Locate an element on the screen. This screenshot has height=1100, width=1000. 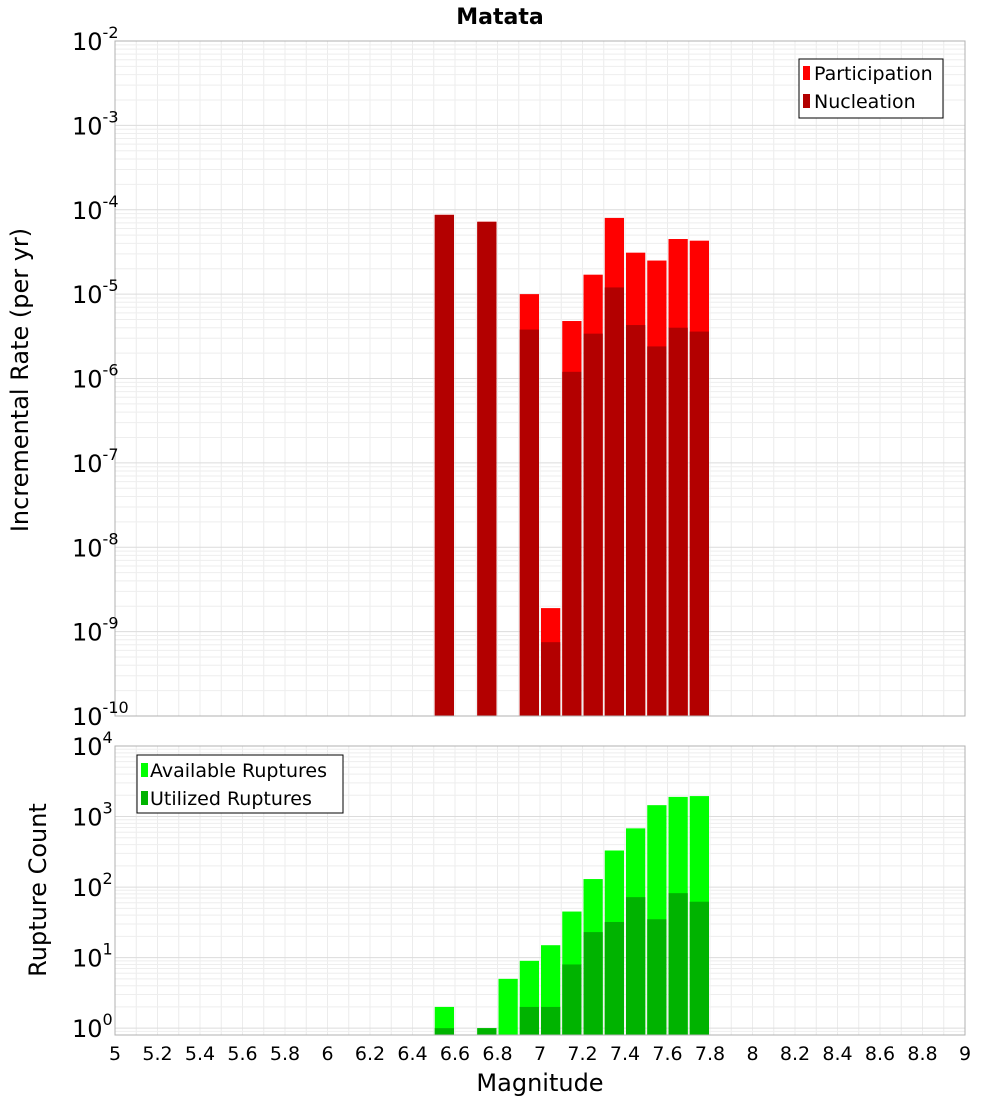
x-tick-label: 8.4 is located at coordinates (837, 1054).